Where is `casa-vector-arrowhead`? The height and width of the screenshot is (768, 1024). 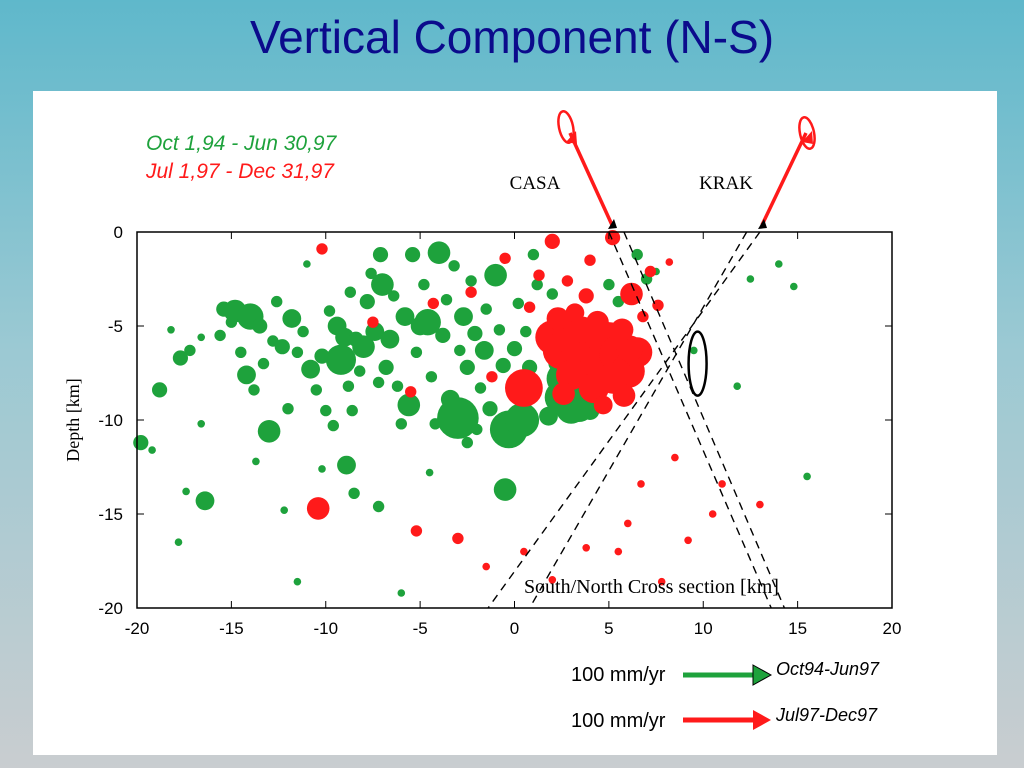
casa-vector-arrowhead is located at coordinates (571, 137).